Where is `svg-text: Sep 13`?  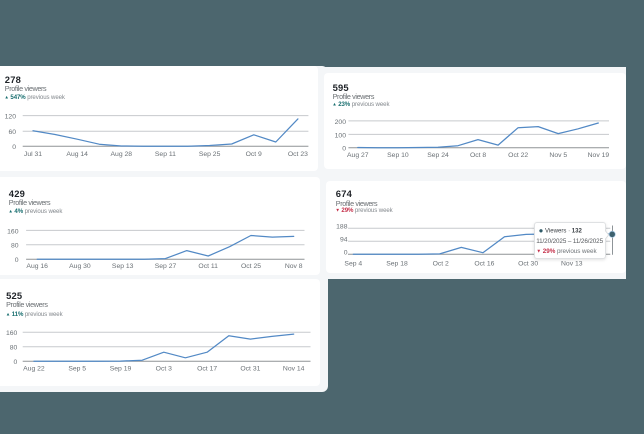
svg-text: Sep 13 is located at coordinates (123, 266).